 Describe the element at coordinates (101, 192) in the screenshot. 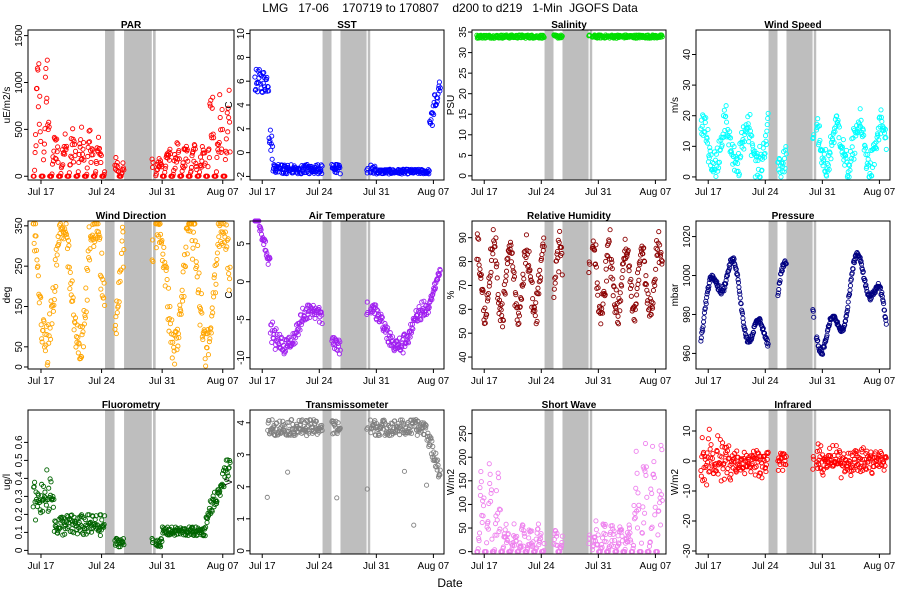

I see `x-tick-label: Jul 24` at that location.